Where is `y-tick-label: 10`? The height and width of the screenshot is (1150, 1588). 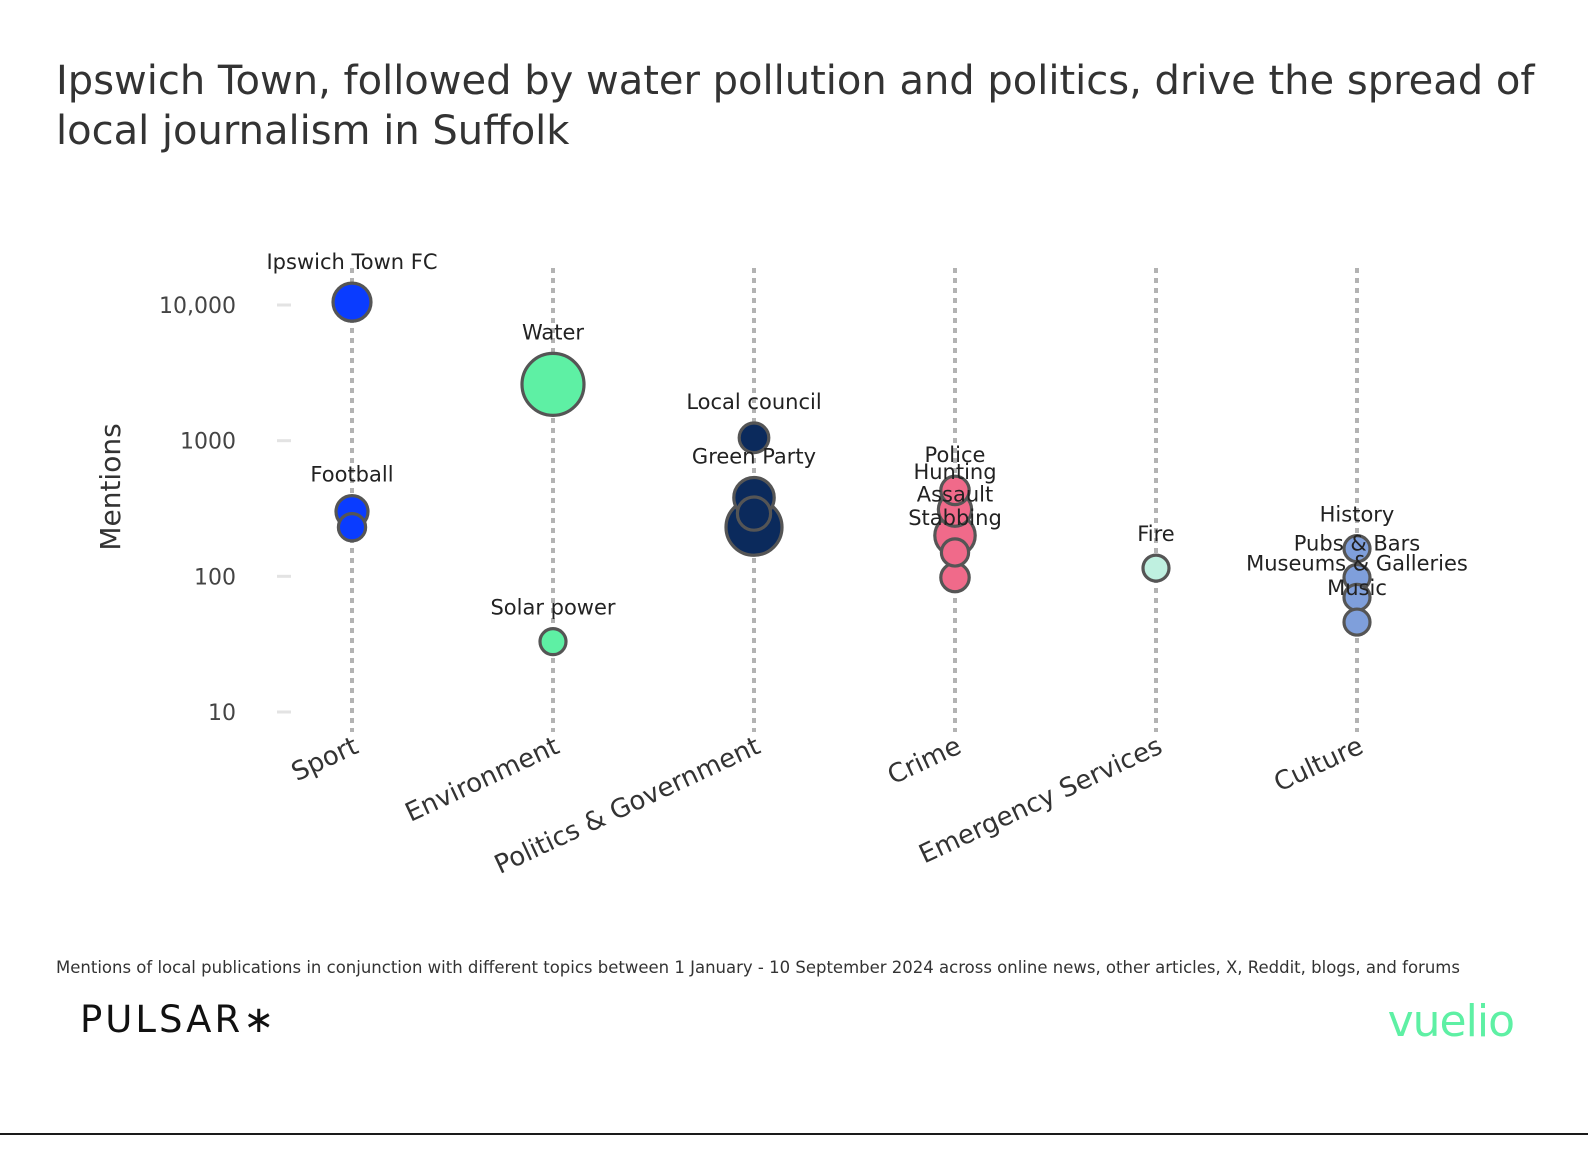
y-tick-label: 10 is located at coordinates (222, 713).